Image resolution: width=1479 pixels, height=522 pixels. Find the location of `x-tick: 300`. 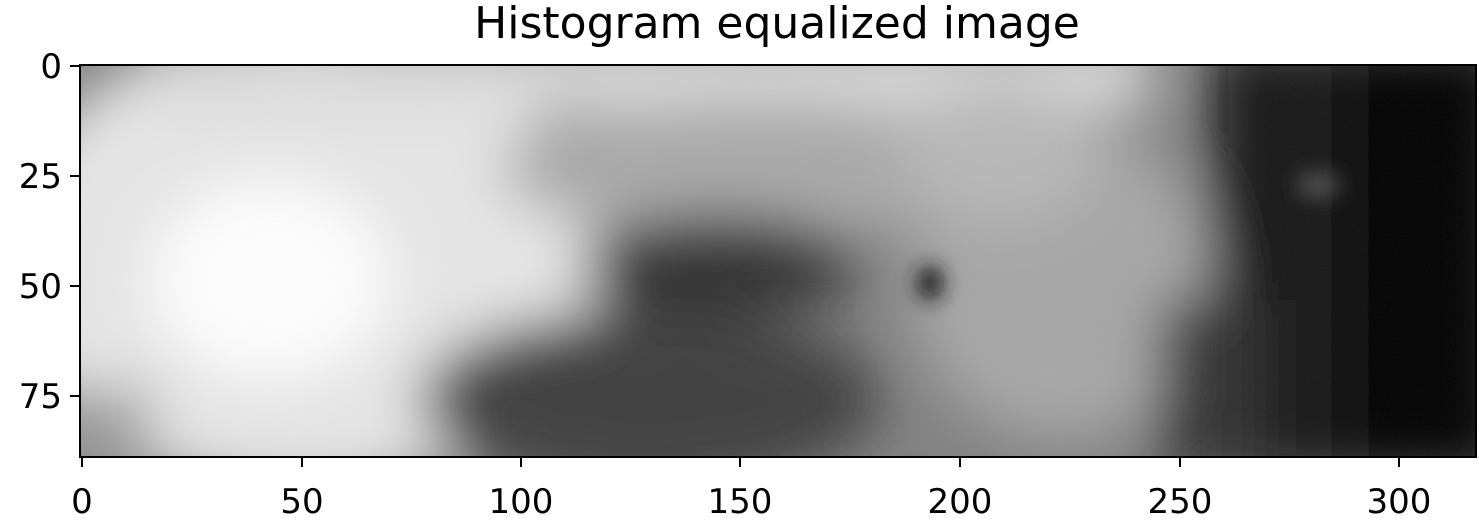

x-tick: 300 is located at coordinates (1399, 489).